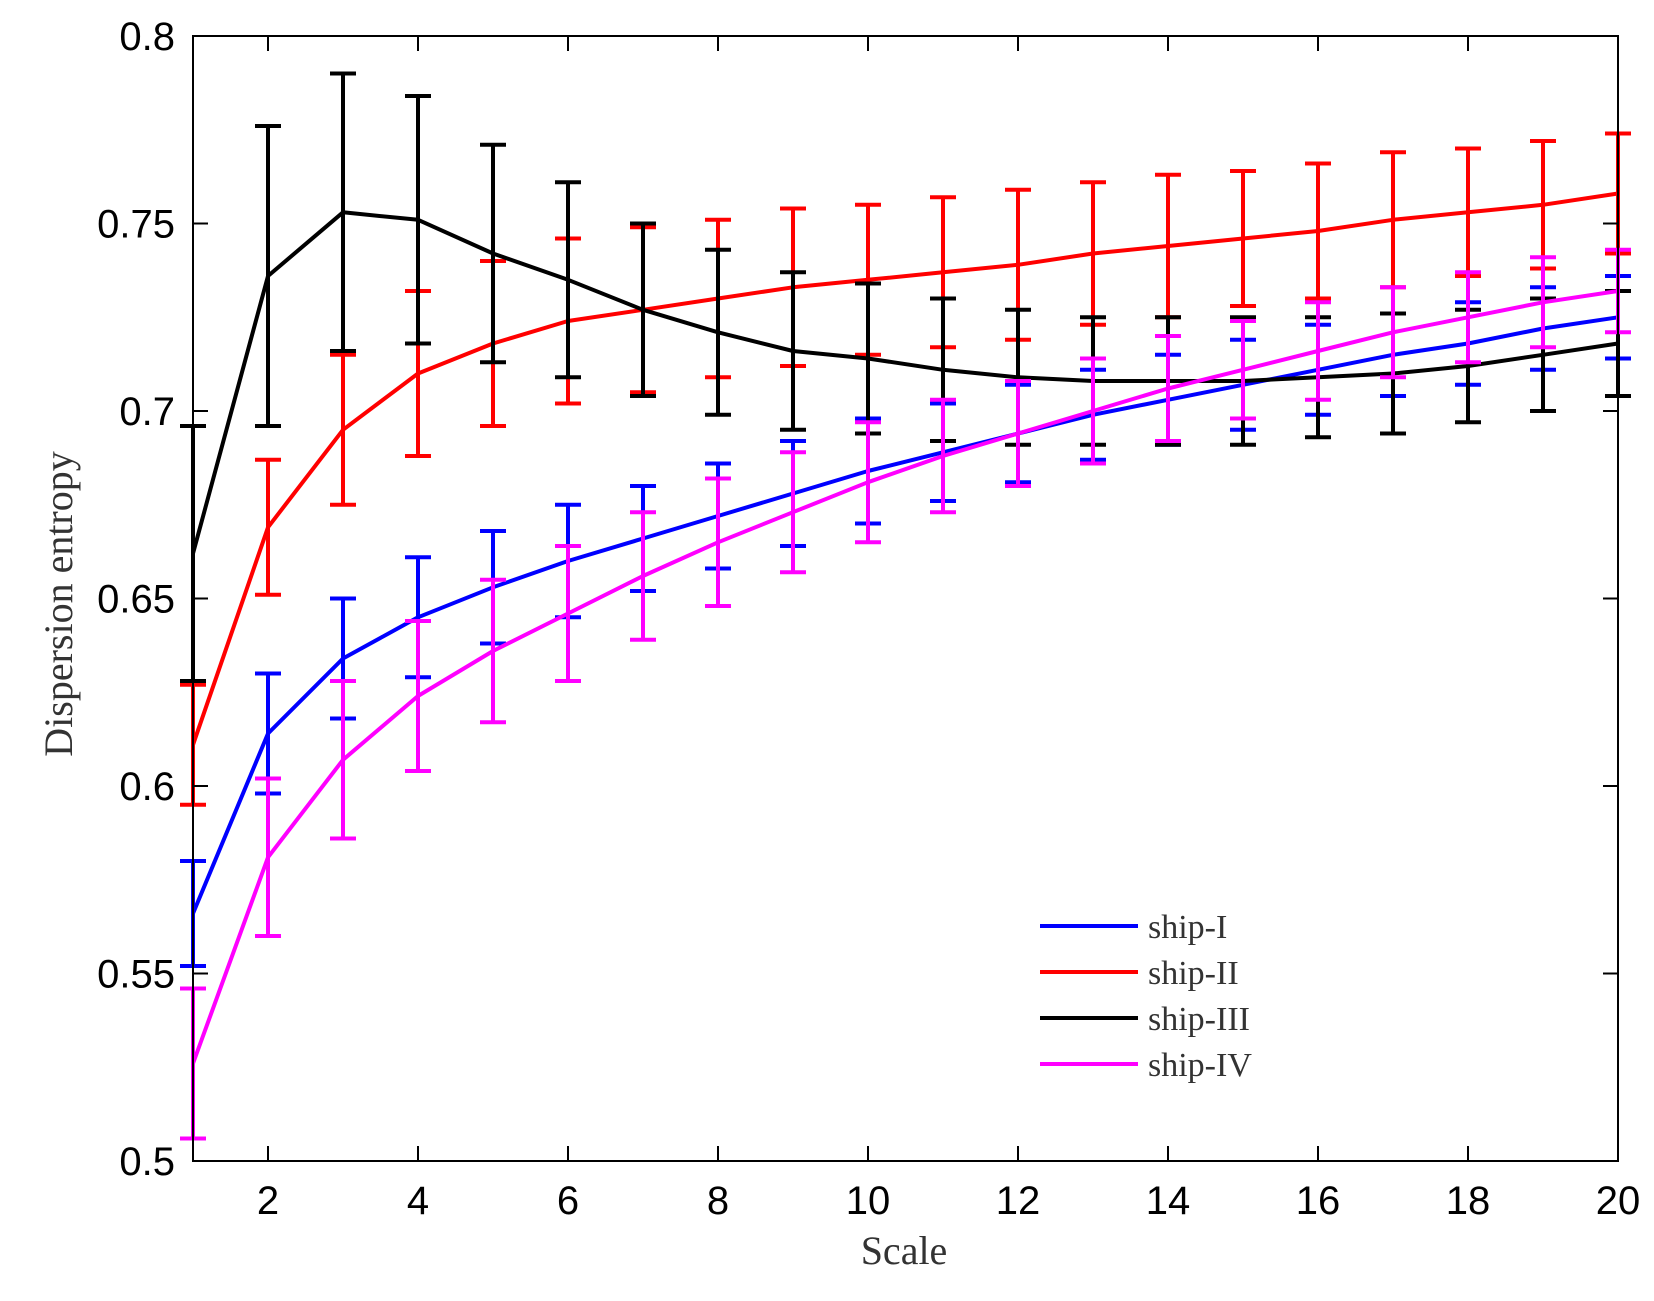 The width and height of the screenshot is (1654, 1301). Describe the element at coordinates (1187, 927) in the screenshot. I see `legend-label: ship-I` at that location.